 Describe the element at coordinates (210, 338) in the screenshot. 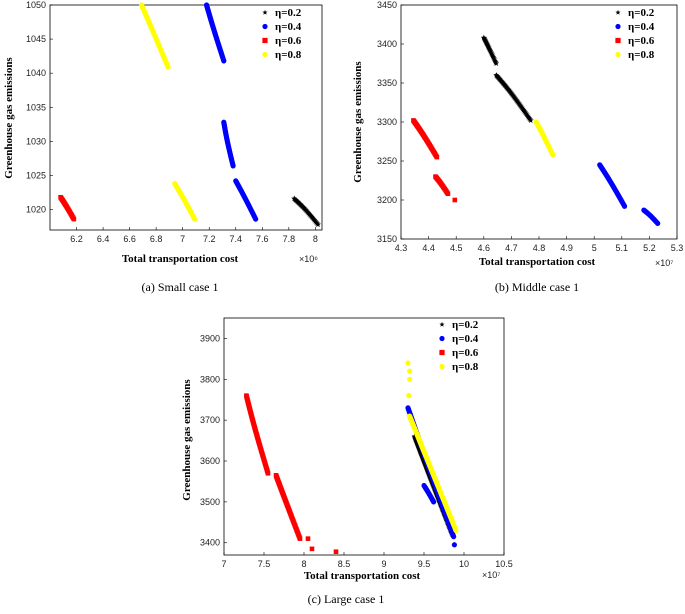

I see `y-tick-label: 3900` at that location.